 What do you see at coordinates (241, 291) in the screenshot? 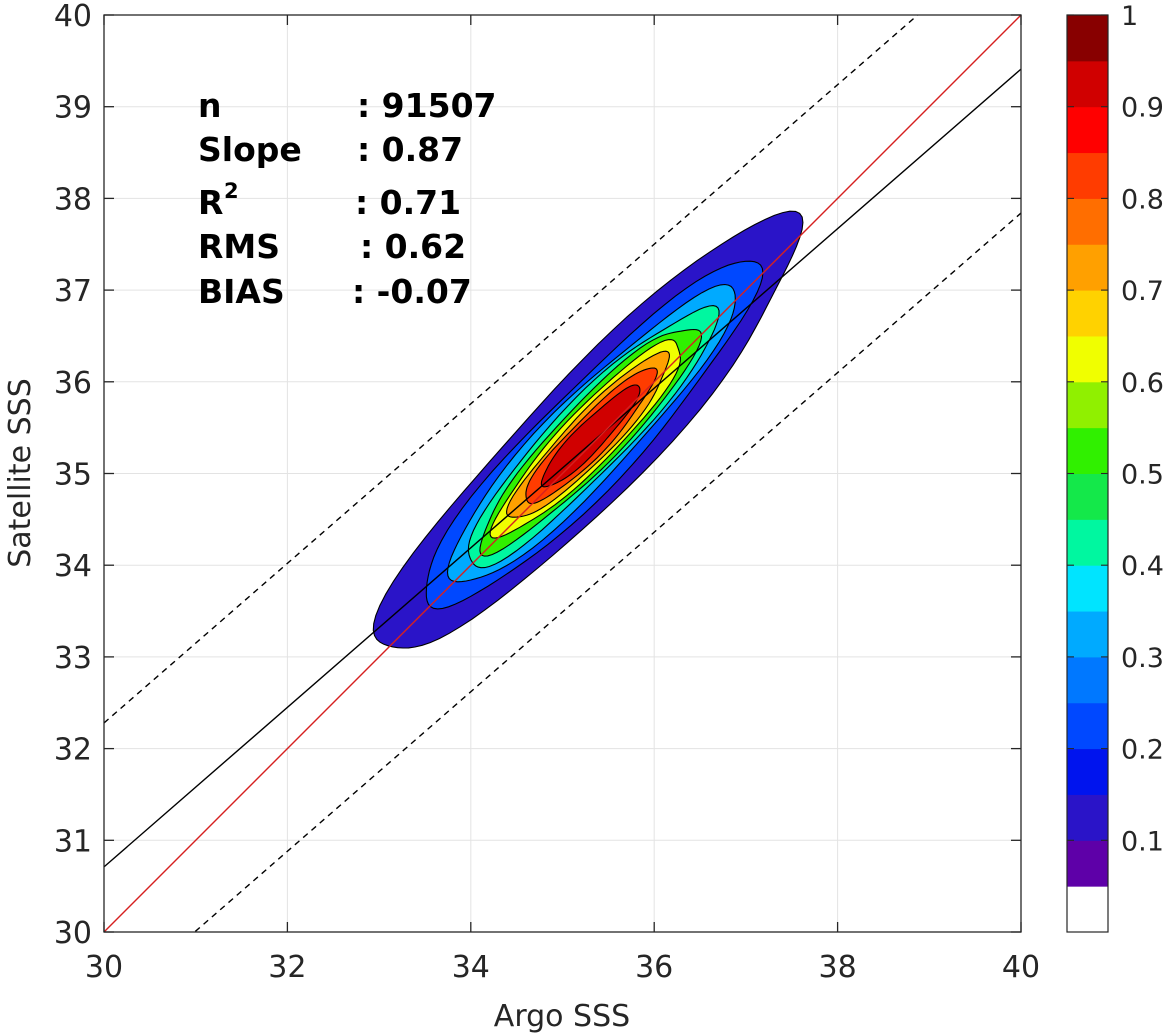
I see `stat-label: BIAS` at bounding box center [241, 291].